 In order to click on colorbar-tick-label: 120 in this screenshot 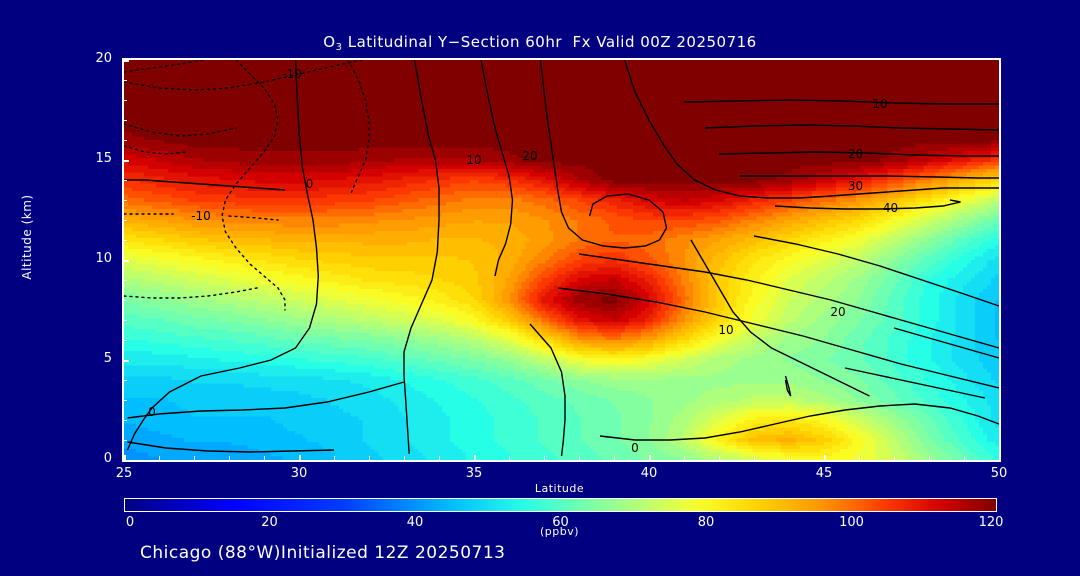, I will do `click(991, 522)`.